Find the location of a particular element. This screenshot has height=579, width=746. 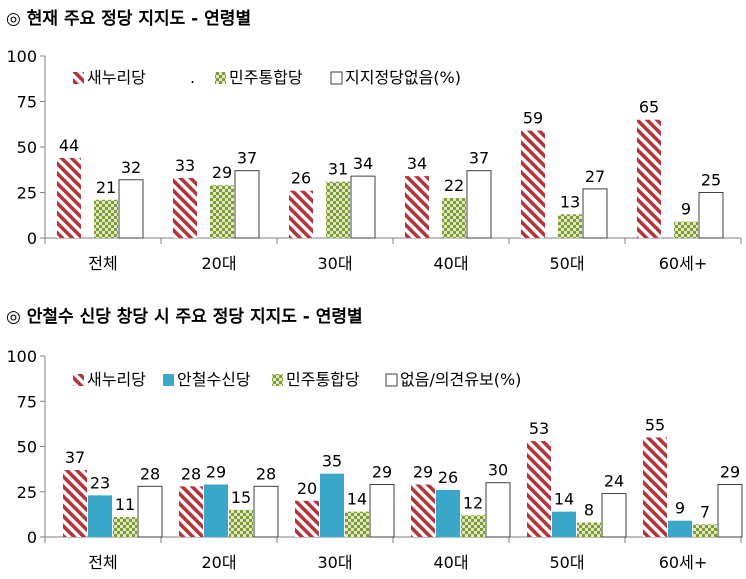

data-label: 7 is located at coordinates (705, 511).